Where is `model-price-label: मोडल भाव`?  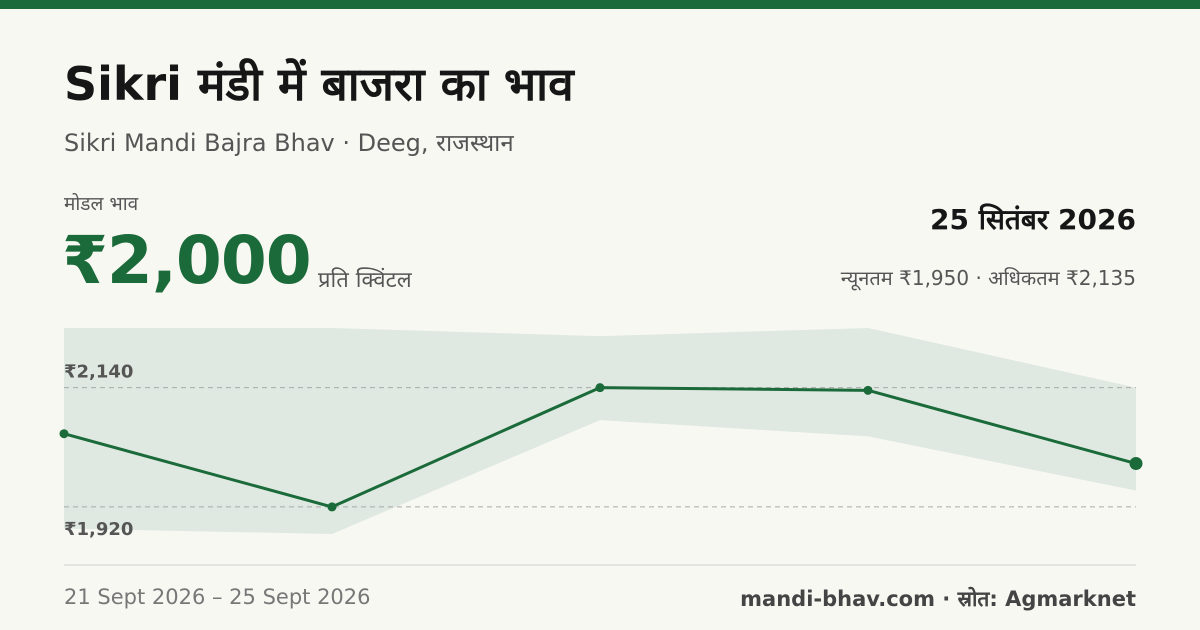
model-price-label: मोडल भाव is located at coordinates (101, 204).